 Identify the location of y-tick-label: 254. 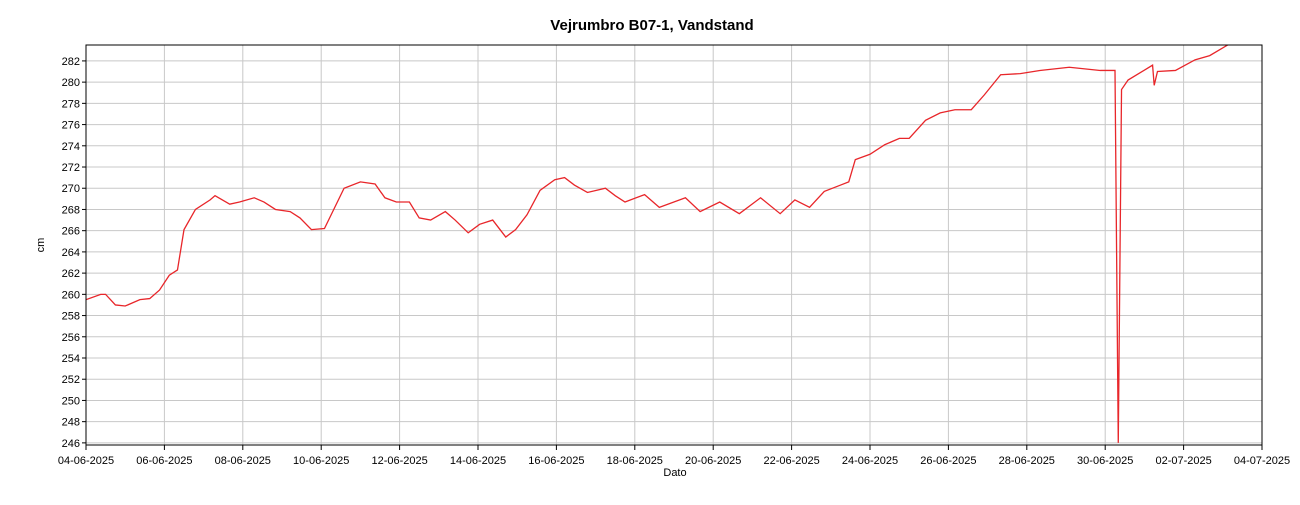
(71, 359).